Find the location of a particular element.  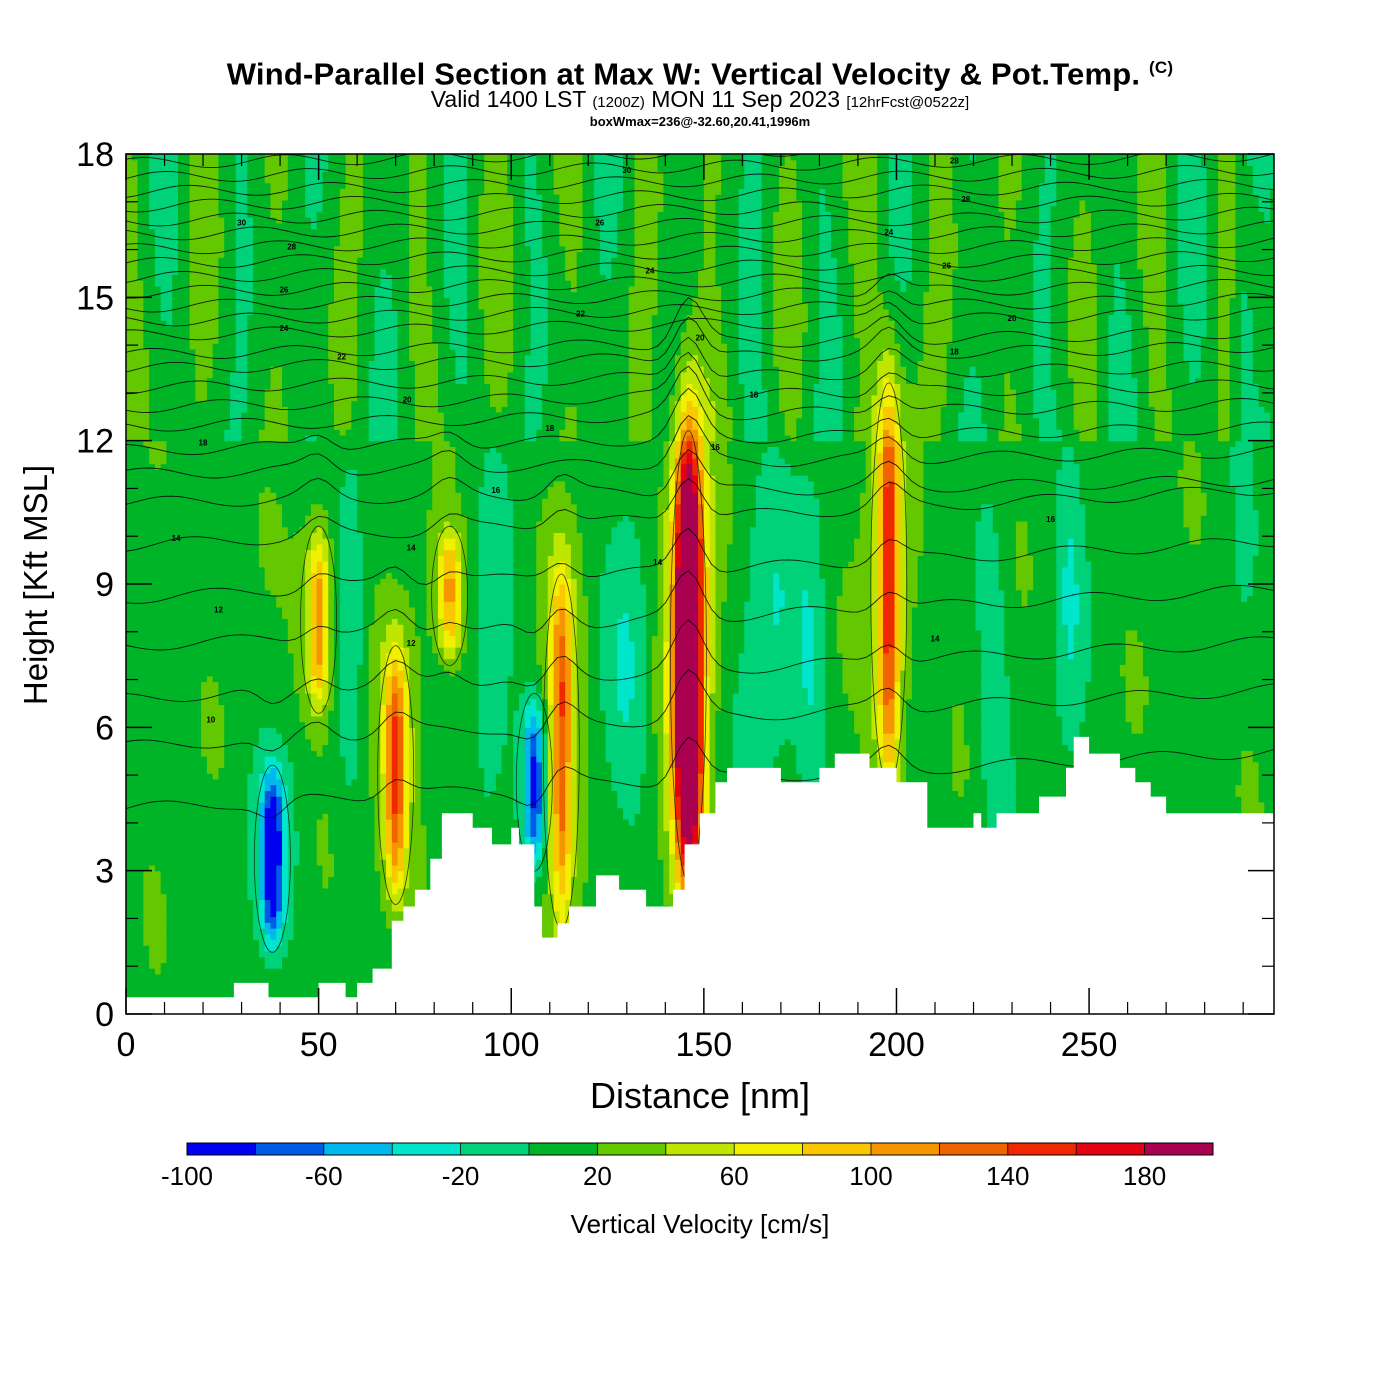

y-axis-label: Height [Kft MSL] is located at coordinates (35, 585).